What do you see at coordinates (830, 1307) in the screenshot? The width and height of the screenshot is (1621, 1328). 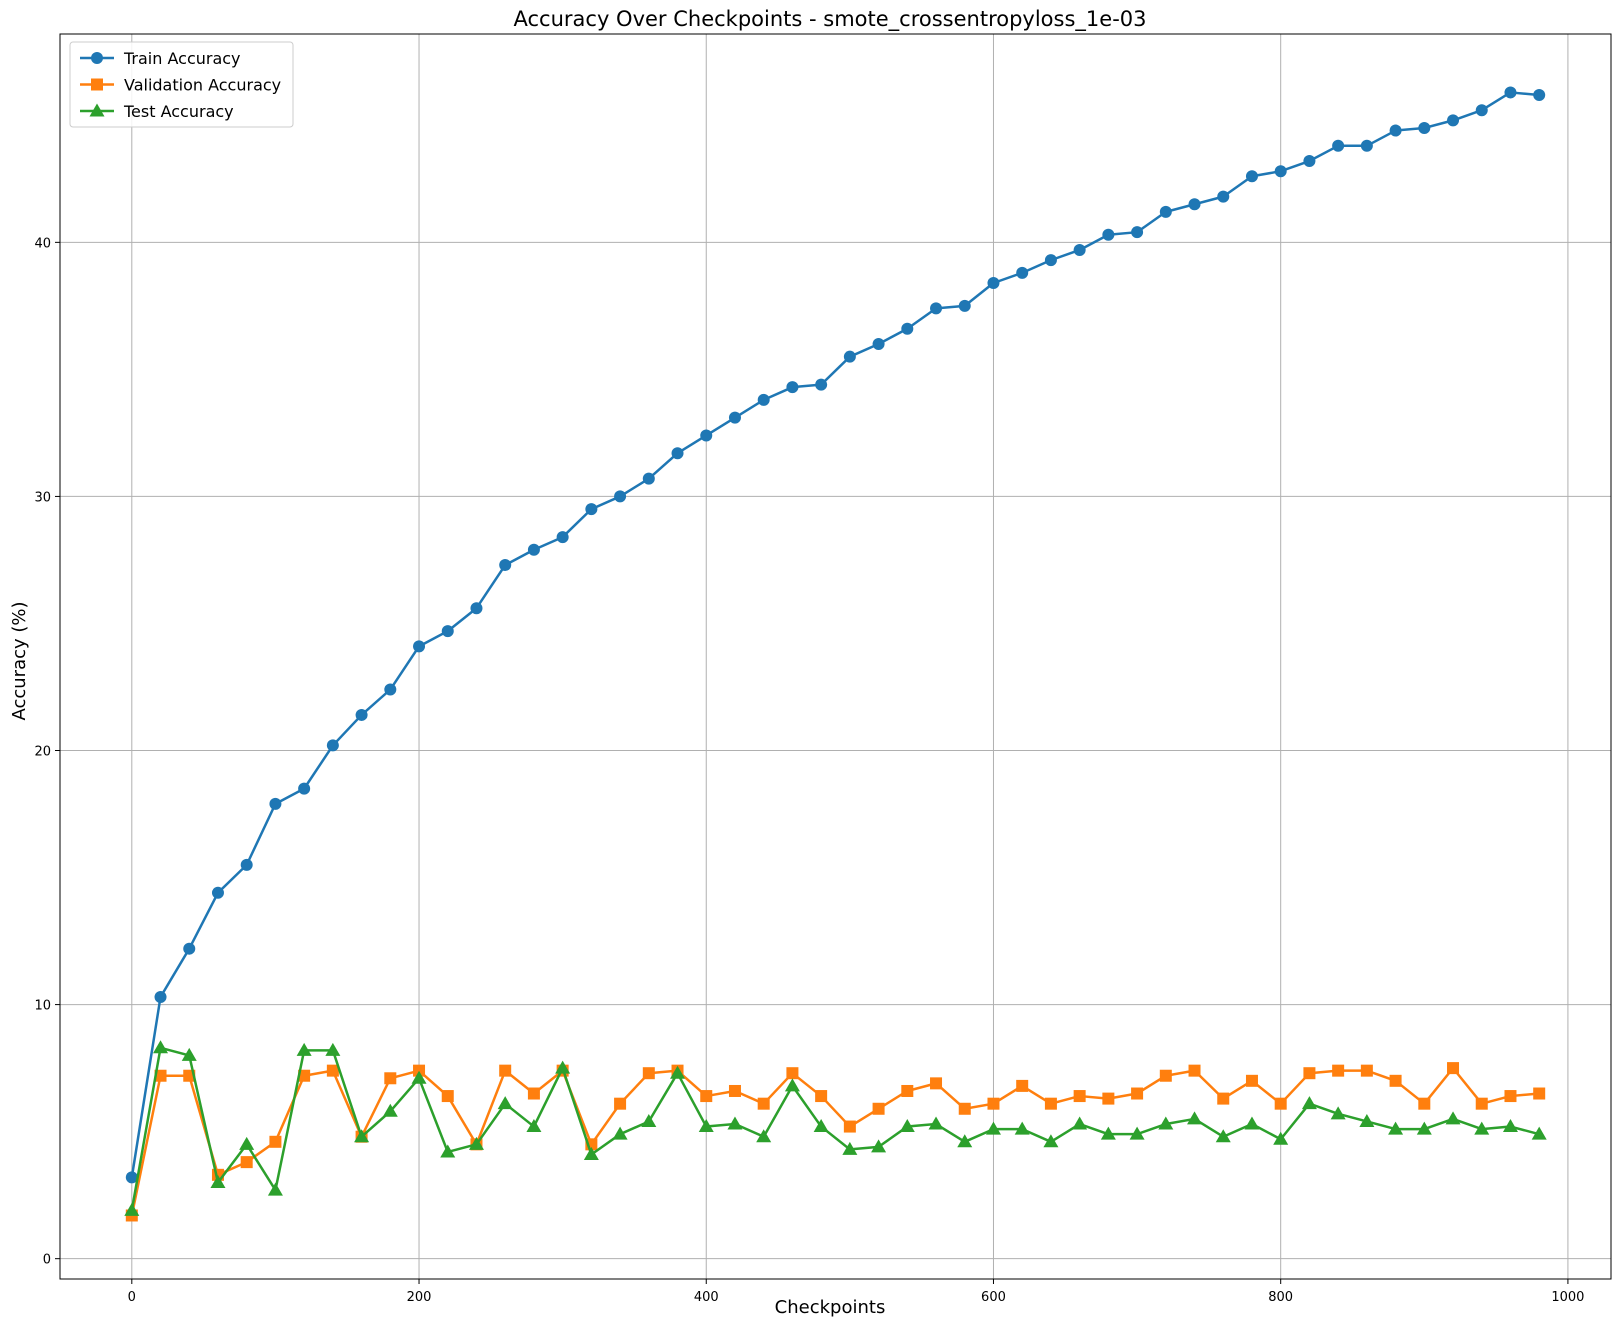 I see `x-axis-label: Checkpoints` at bounding box center [830, 1307].